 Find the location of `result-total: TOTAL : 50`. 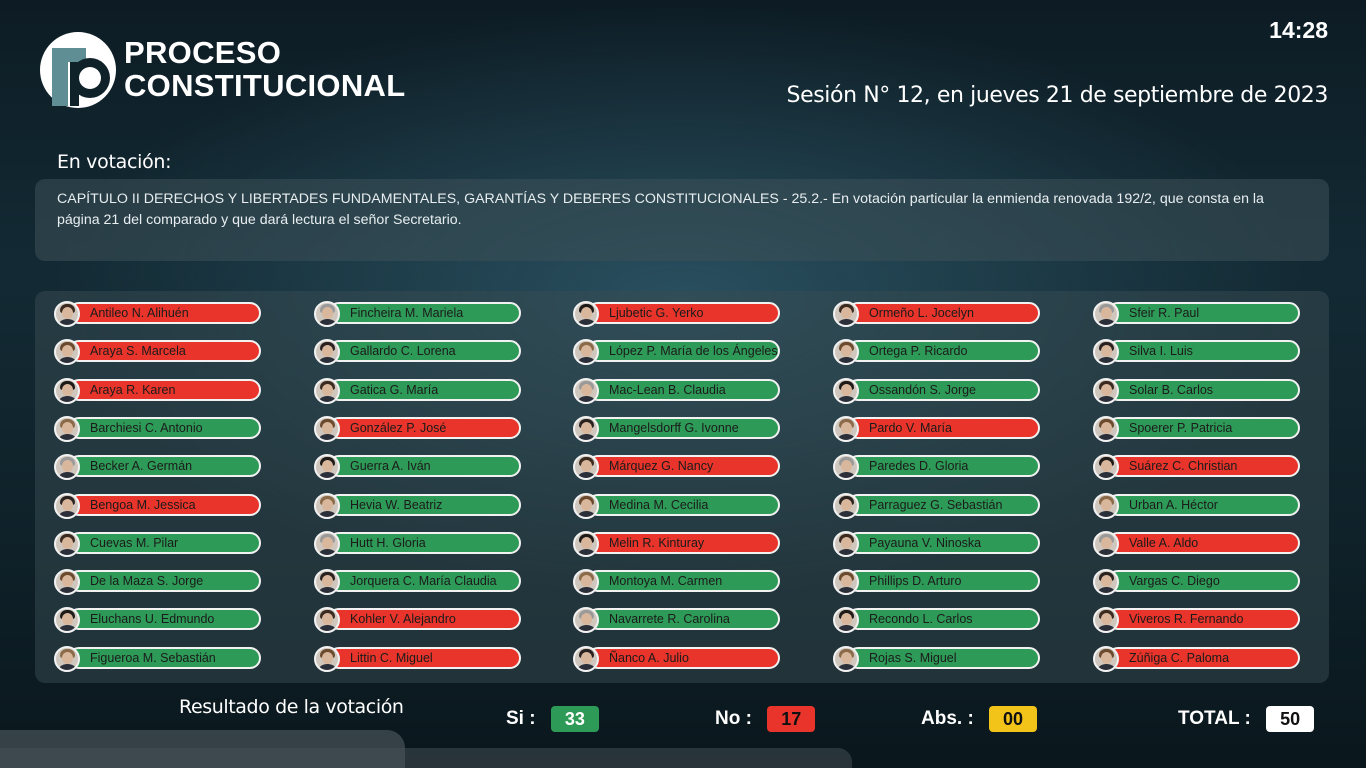

result-total: TOTAL : 50 is located at coordinates (1246, 719).